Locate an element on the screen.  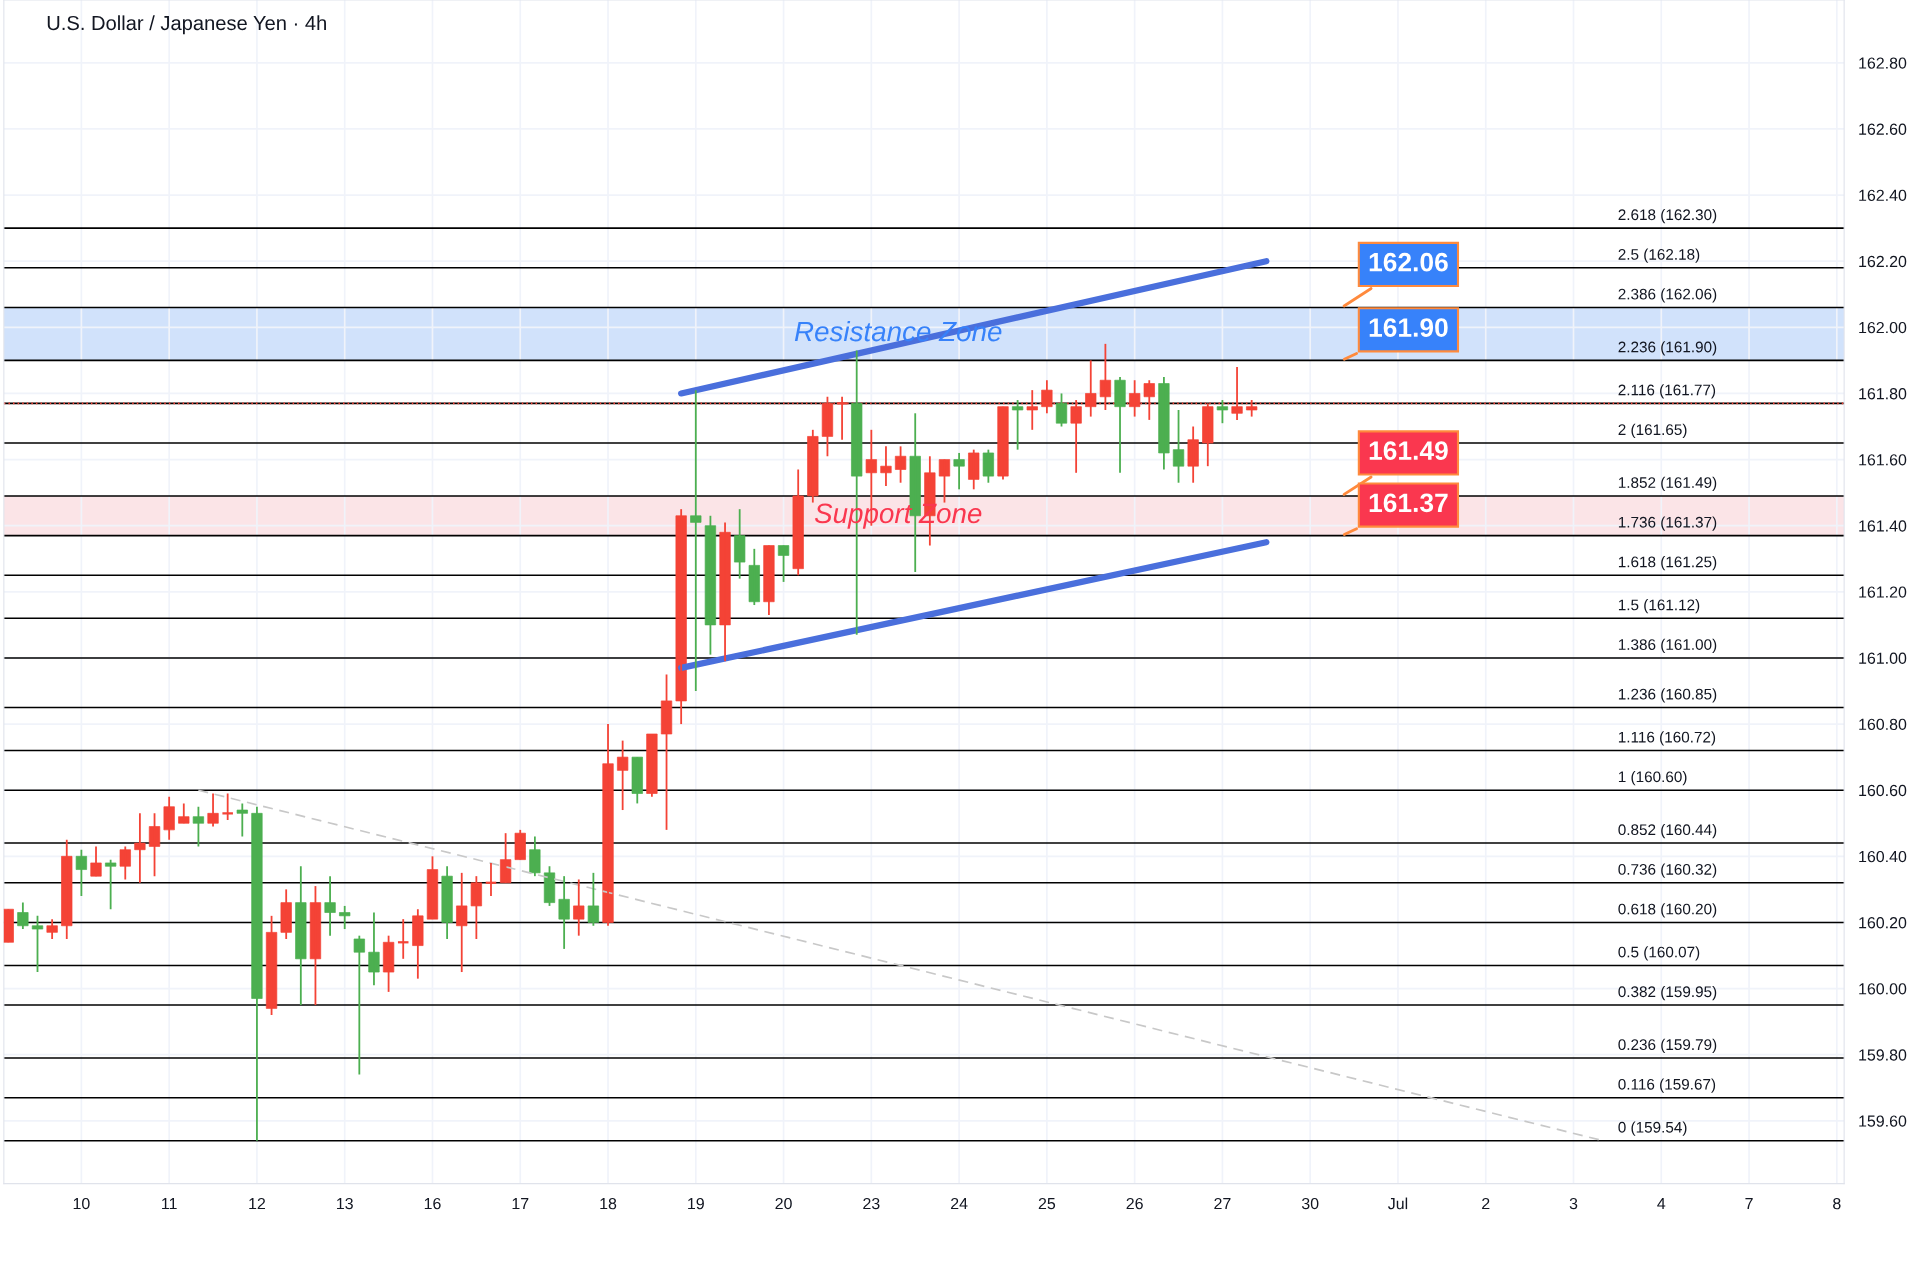
y-tick-label: 162.80 is located at coordinates (1883, 63).